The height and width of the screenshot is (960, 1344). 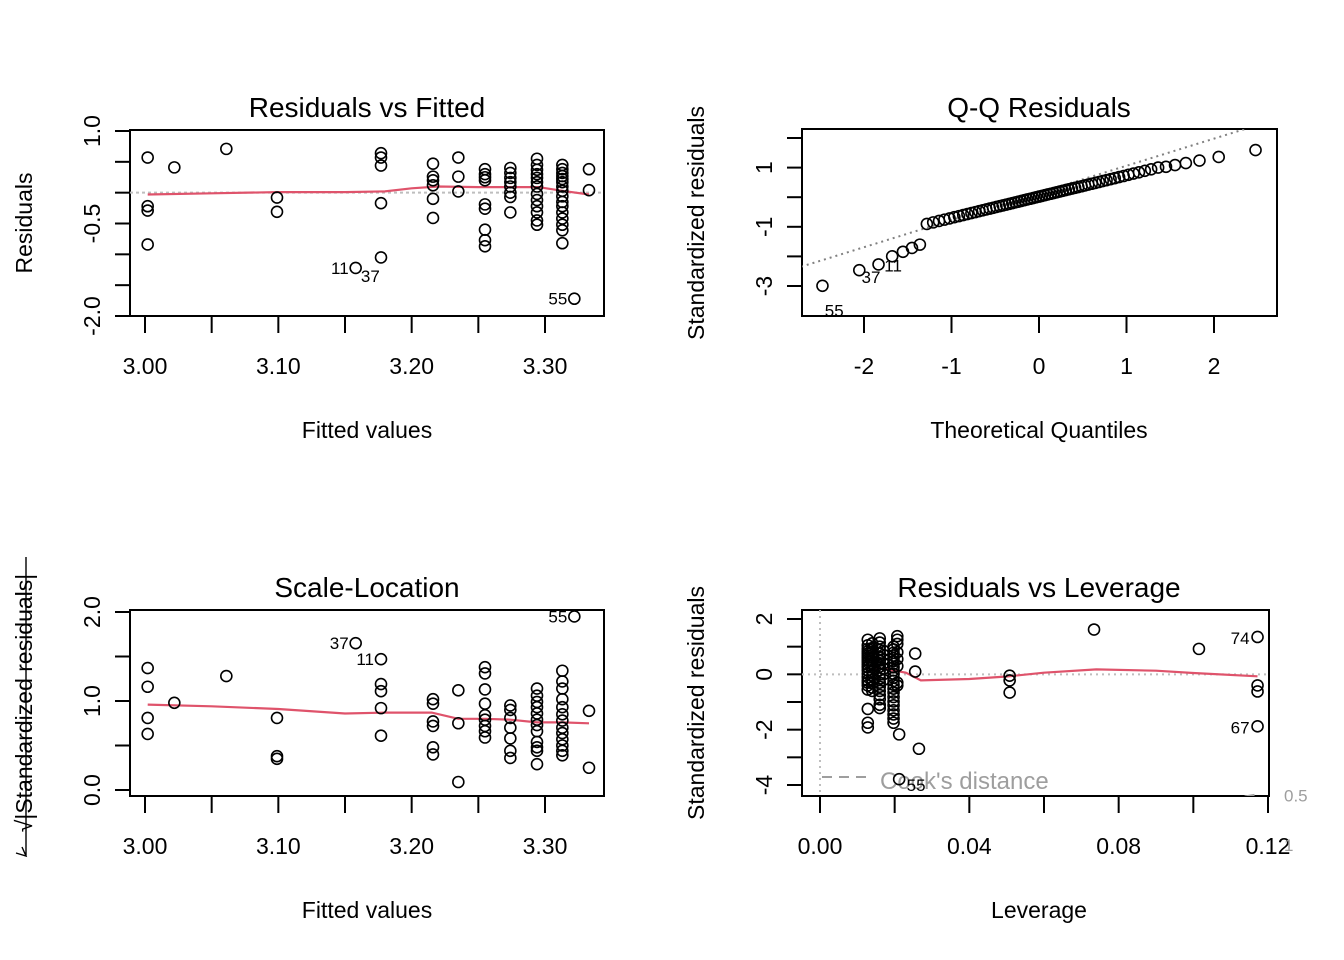 I want to click on x-axis-label: Fitted values, so click(x=367, y=430).